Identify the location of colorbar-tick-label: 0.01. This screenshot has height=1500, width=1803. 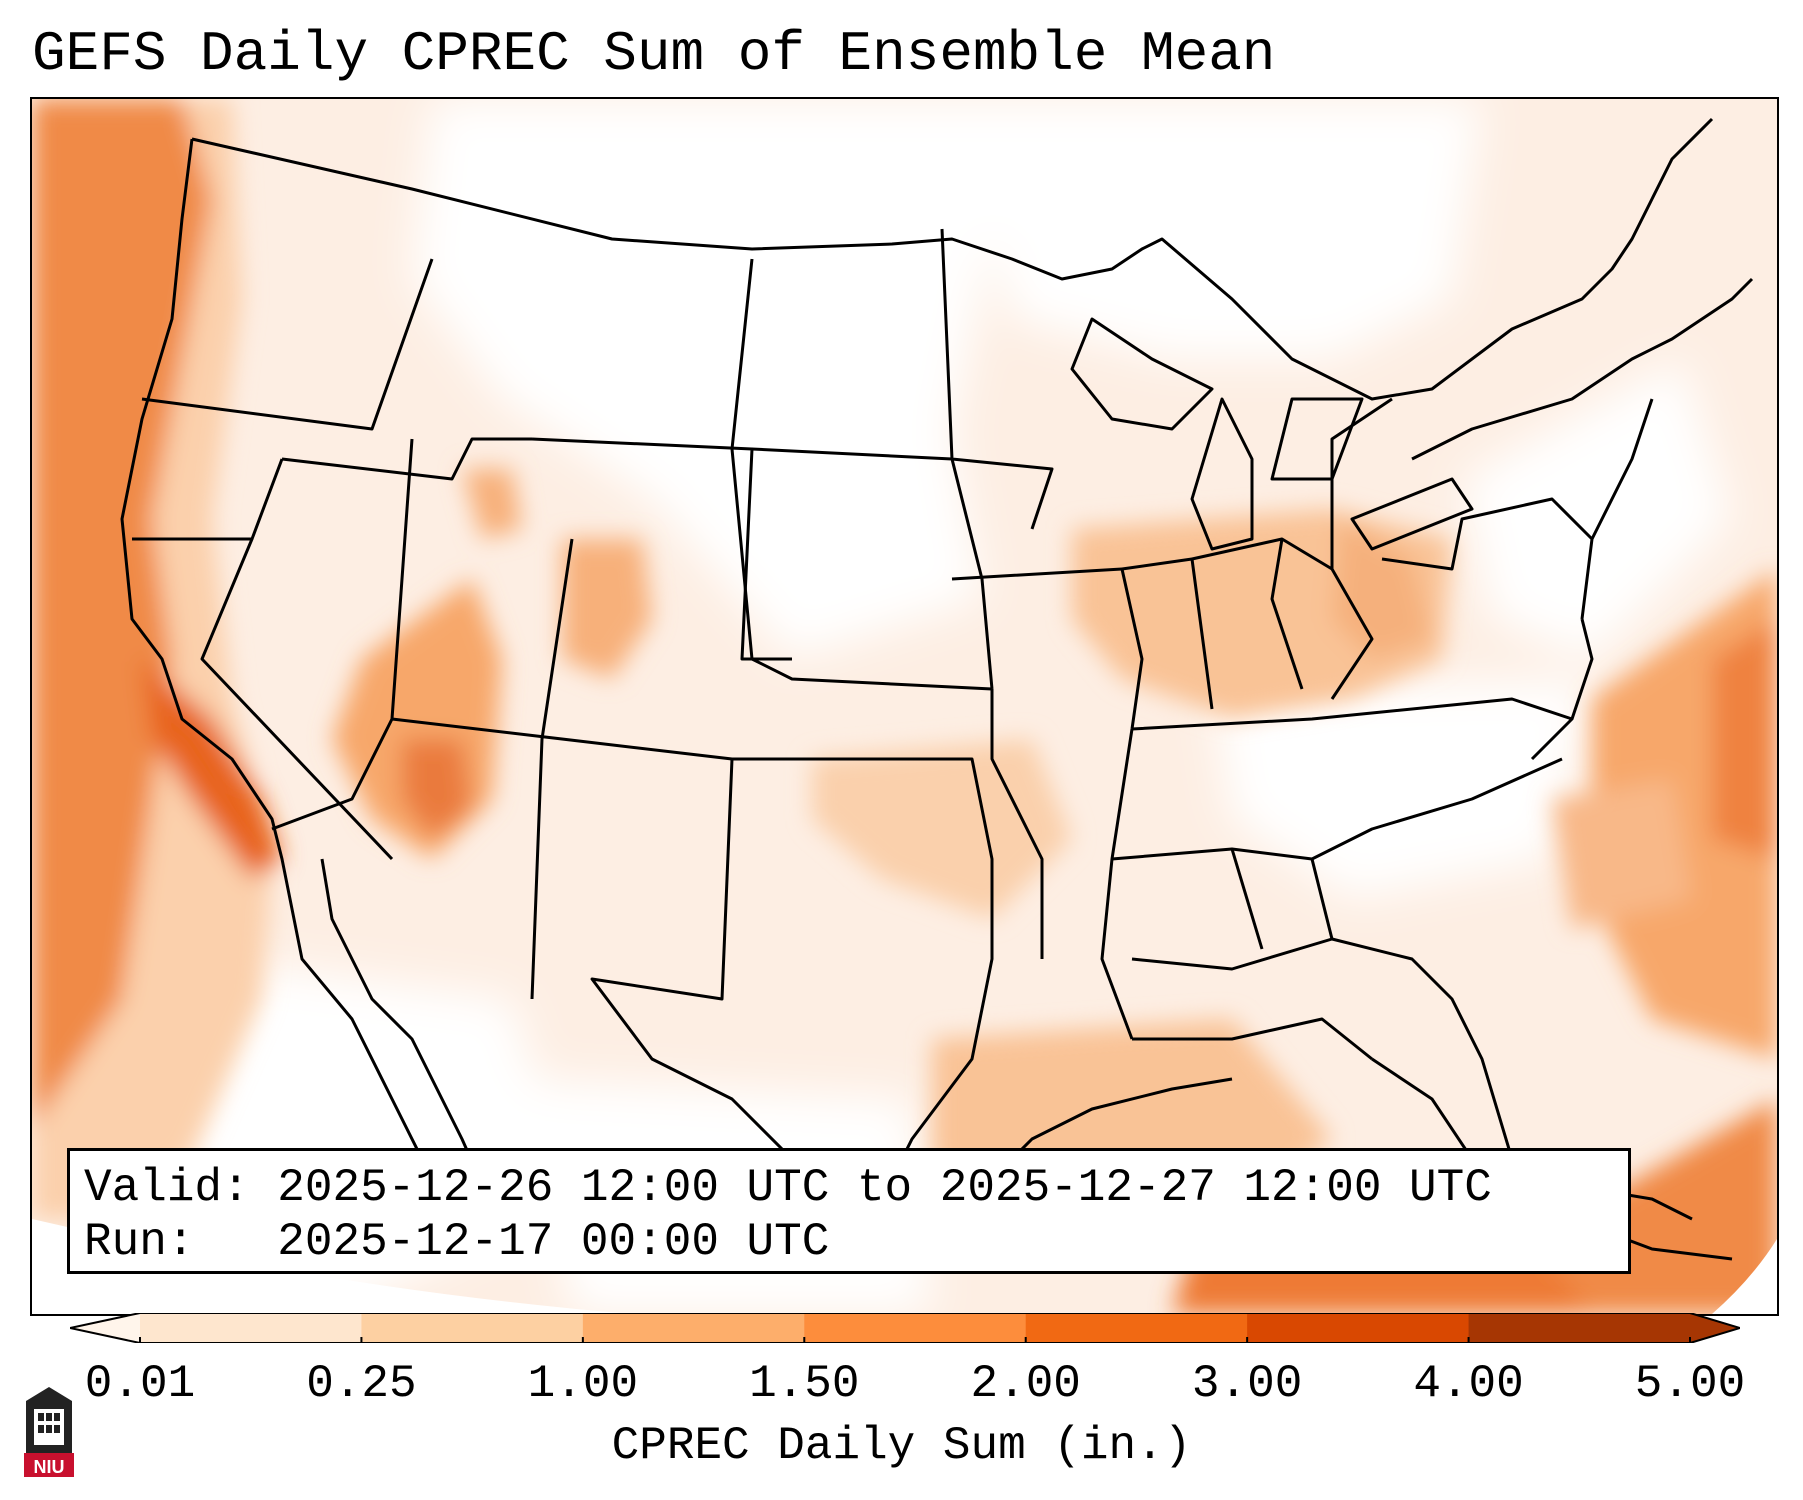
(140, 1384).